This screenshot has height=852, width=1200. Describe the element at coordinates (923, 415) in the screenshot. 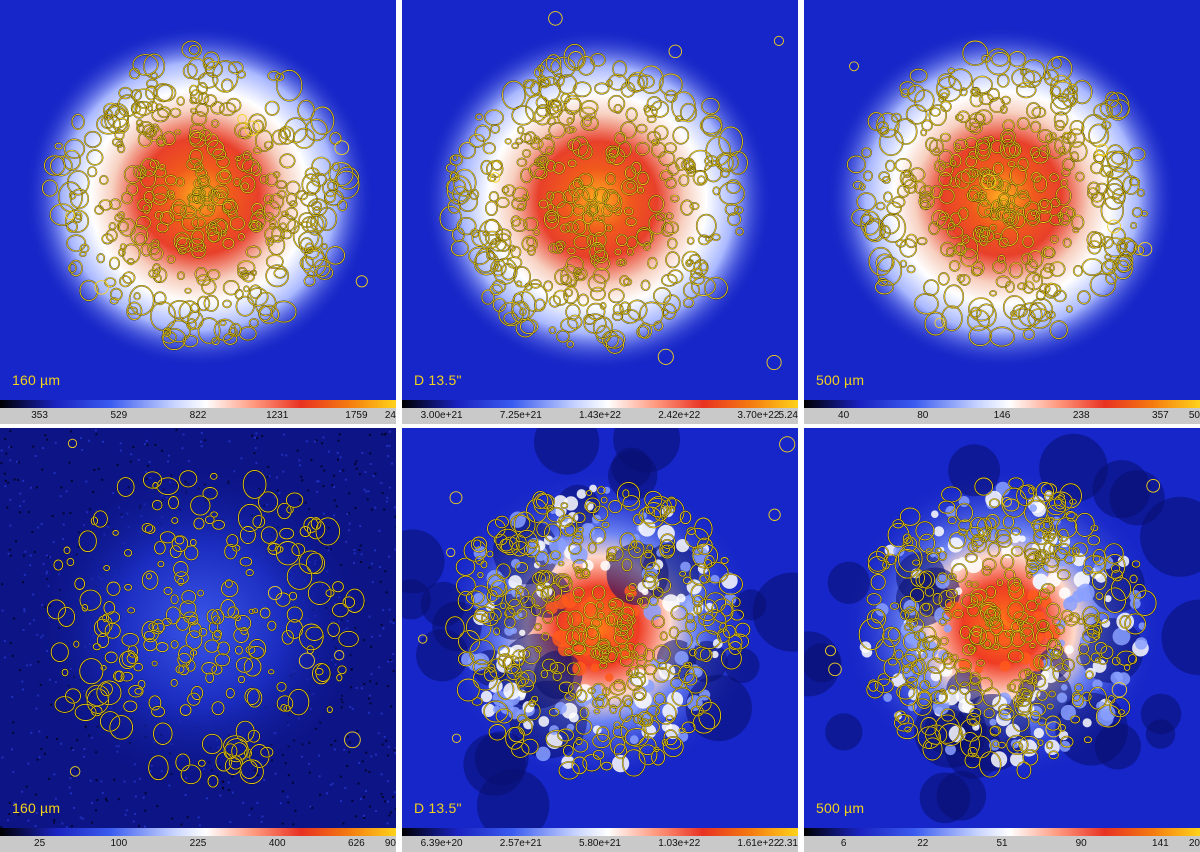

I see `colorbar-tick: 80` at that location.